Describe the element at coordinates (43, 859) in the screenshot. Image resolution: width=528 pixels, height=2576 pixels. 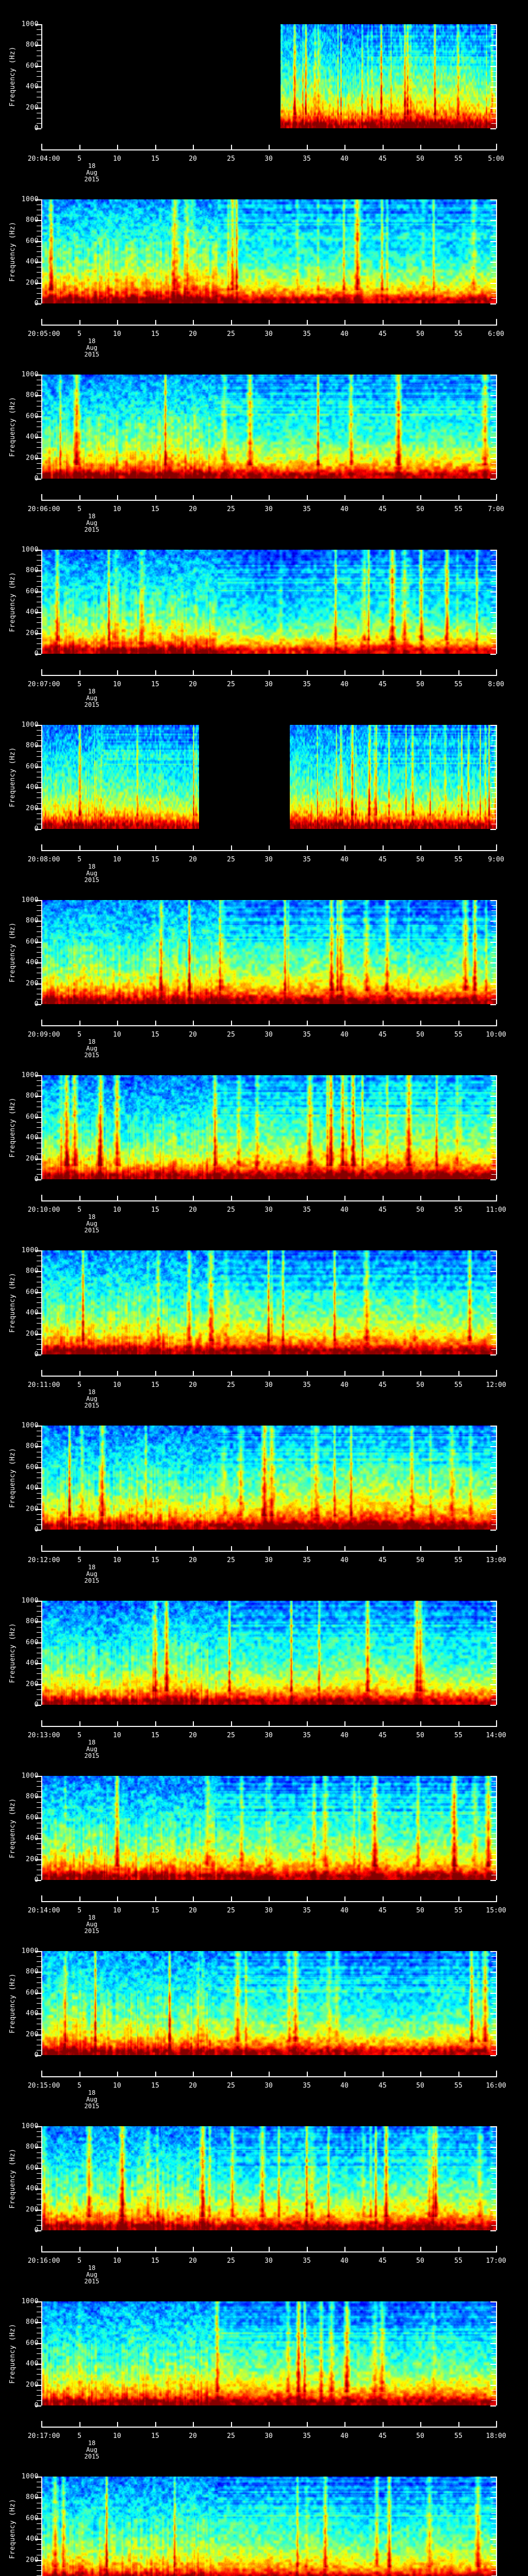
I see `x-axis-start-label: 20:08:00` at that location.